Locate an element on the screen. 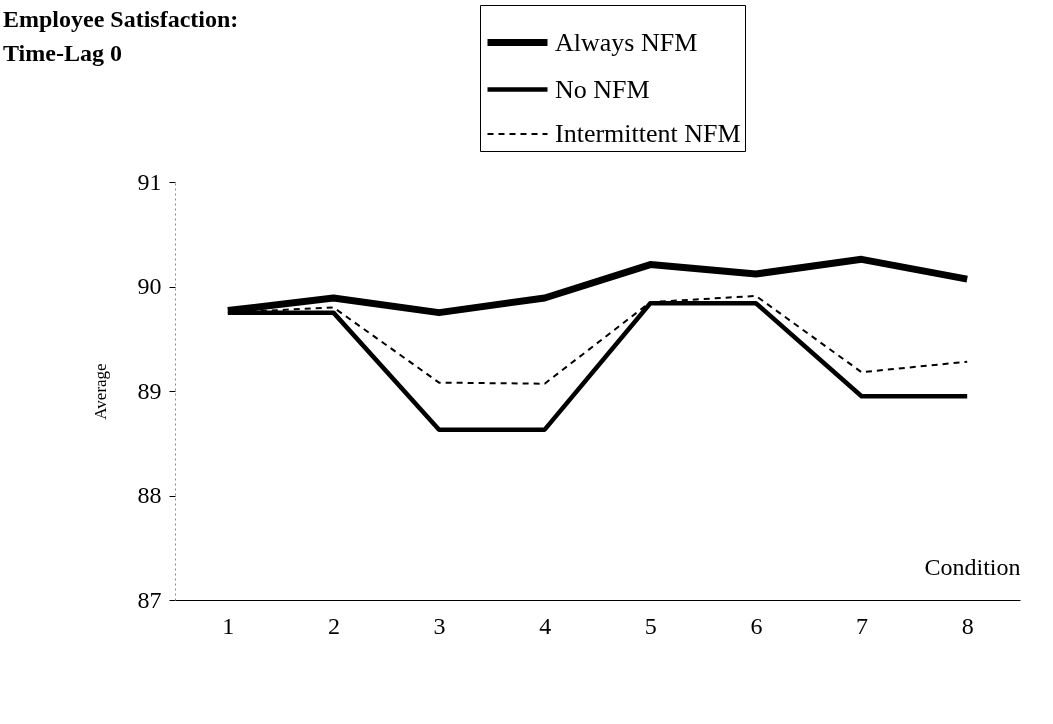  x-tick-label: 7 is located at coordinates (862, 625).